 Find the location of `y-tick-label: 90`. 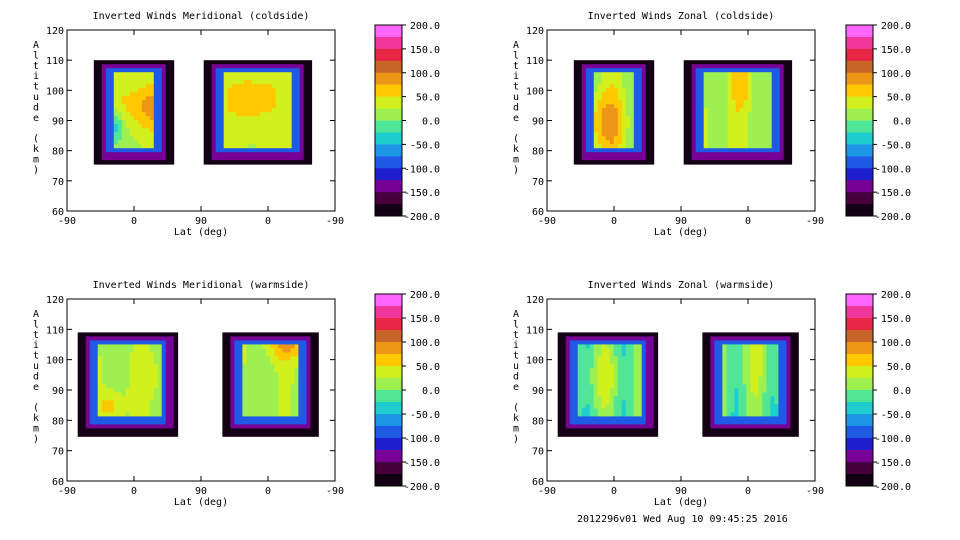

y-tick-label: 90 is located at coordinates (538, 122).